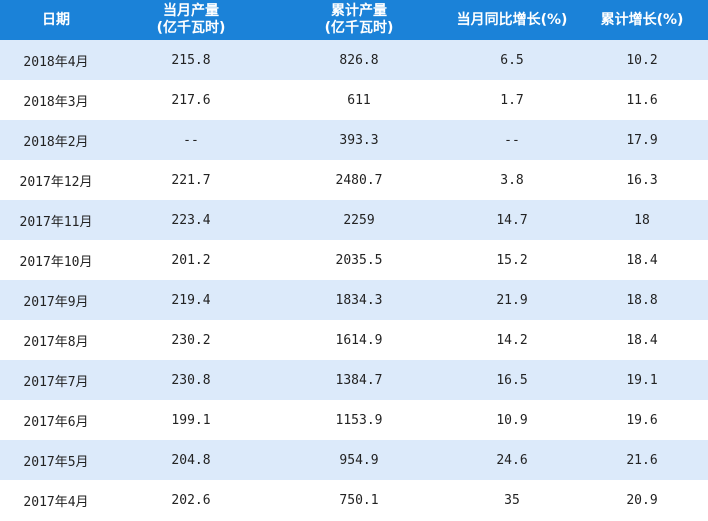 This screenshot has height=521, width=708. I want to click on cell-monthly-output: 204.8, so click(191, 460).